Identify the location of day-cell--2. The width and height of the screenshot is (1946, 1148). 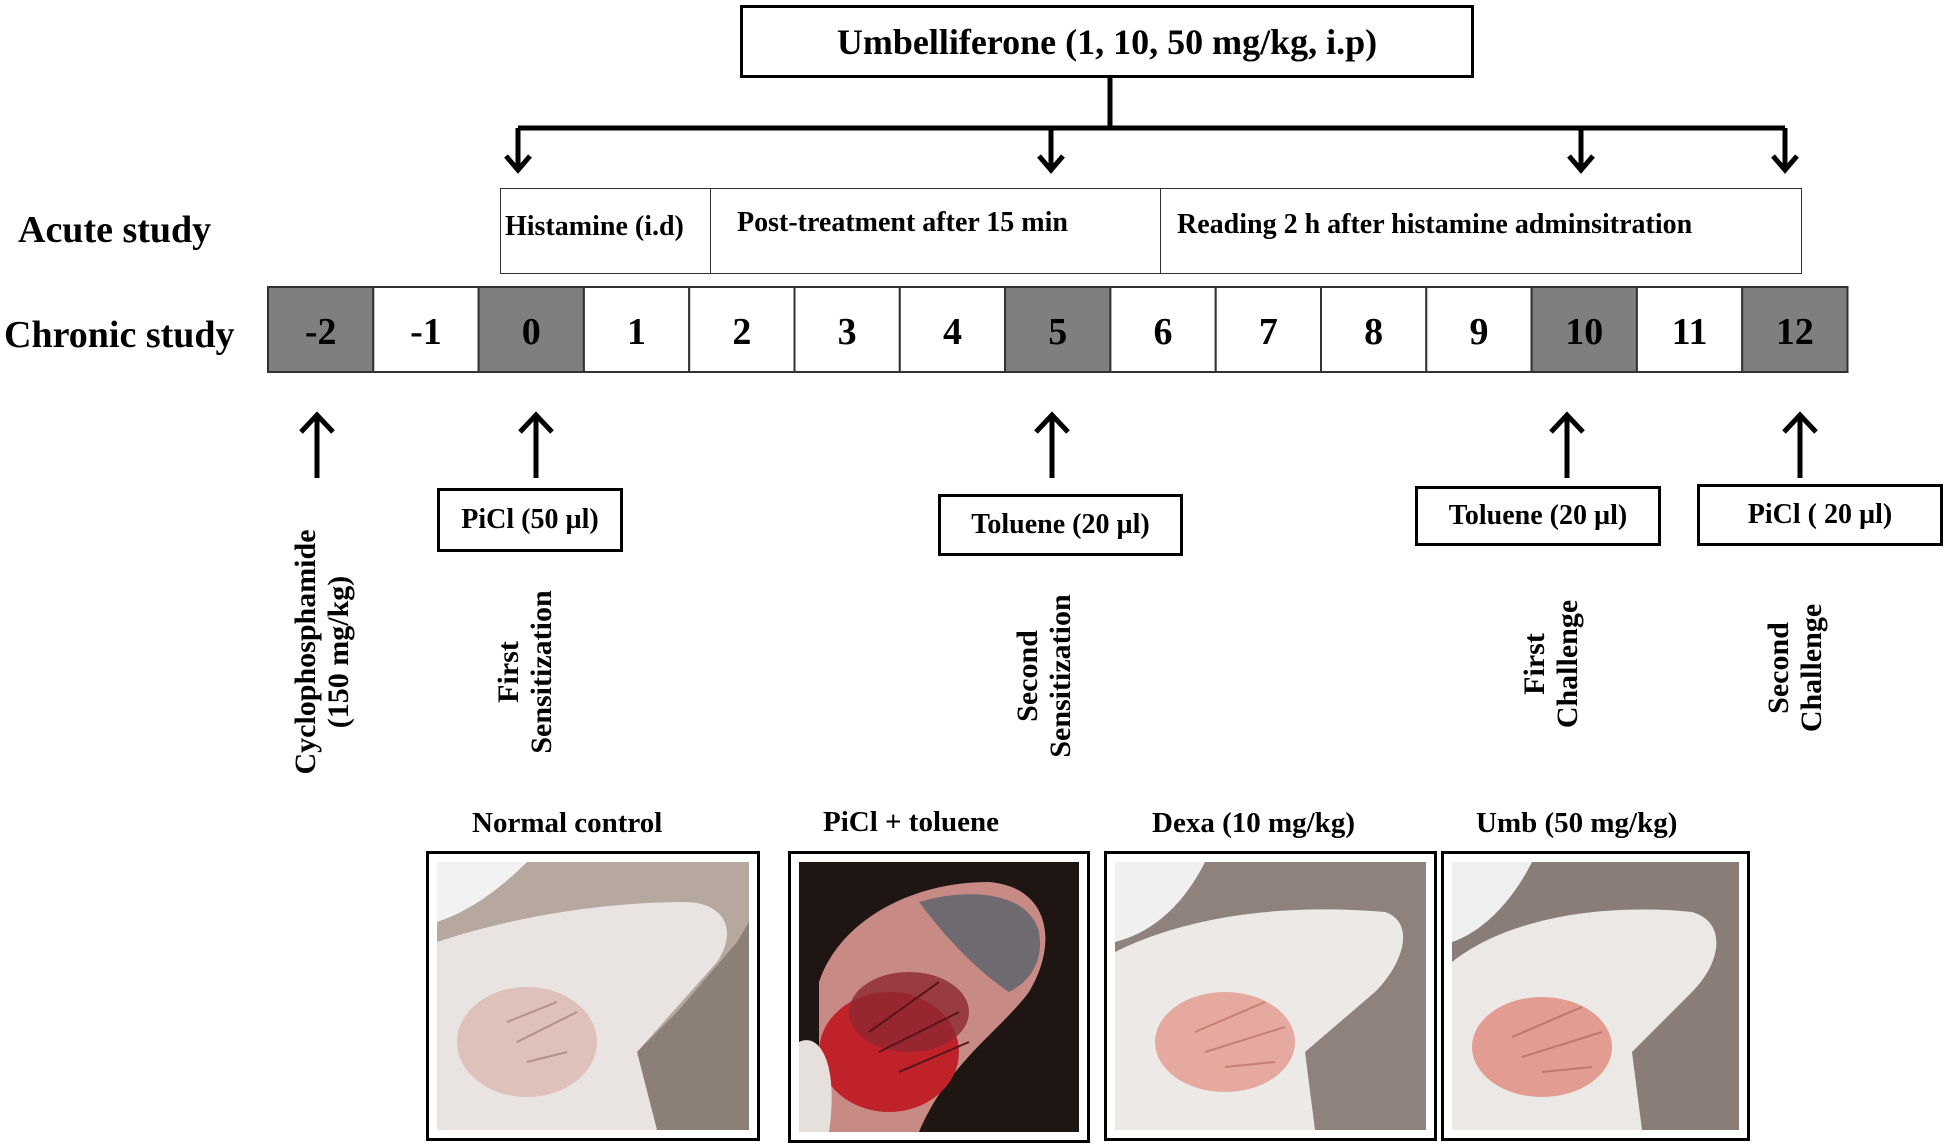
(321, 329).